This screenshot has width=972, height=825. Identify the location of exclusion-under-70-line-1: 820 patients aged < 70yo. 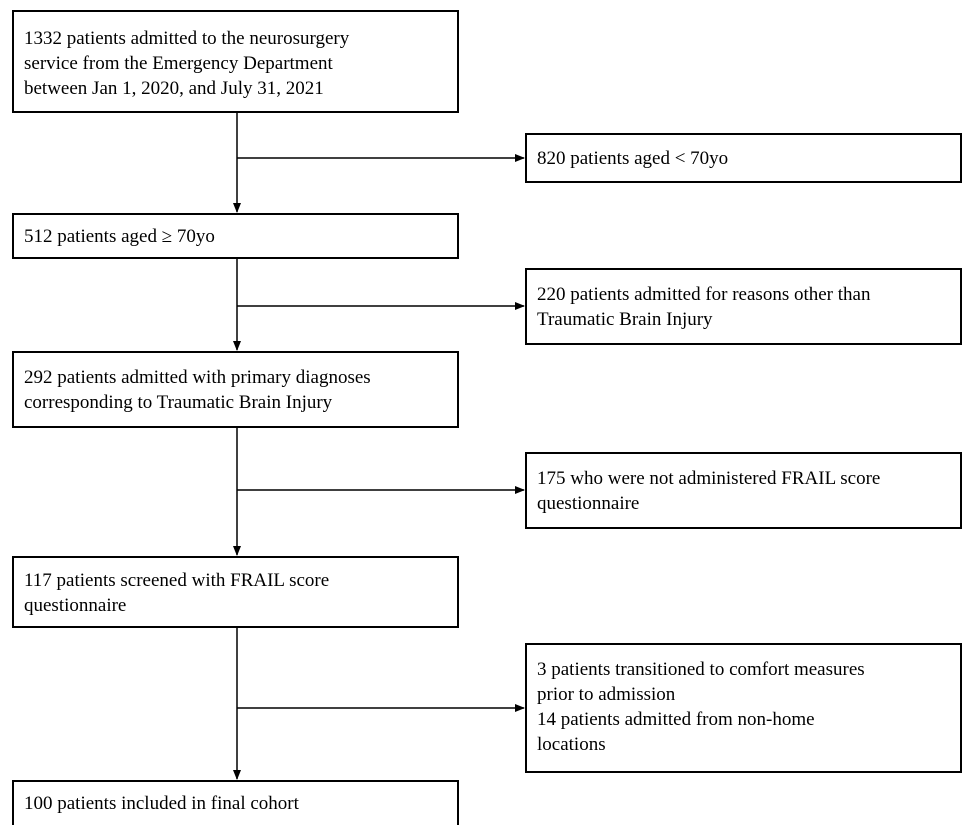
(633, 158).